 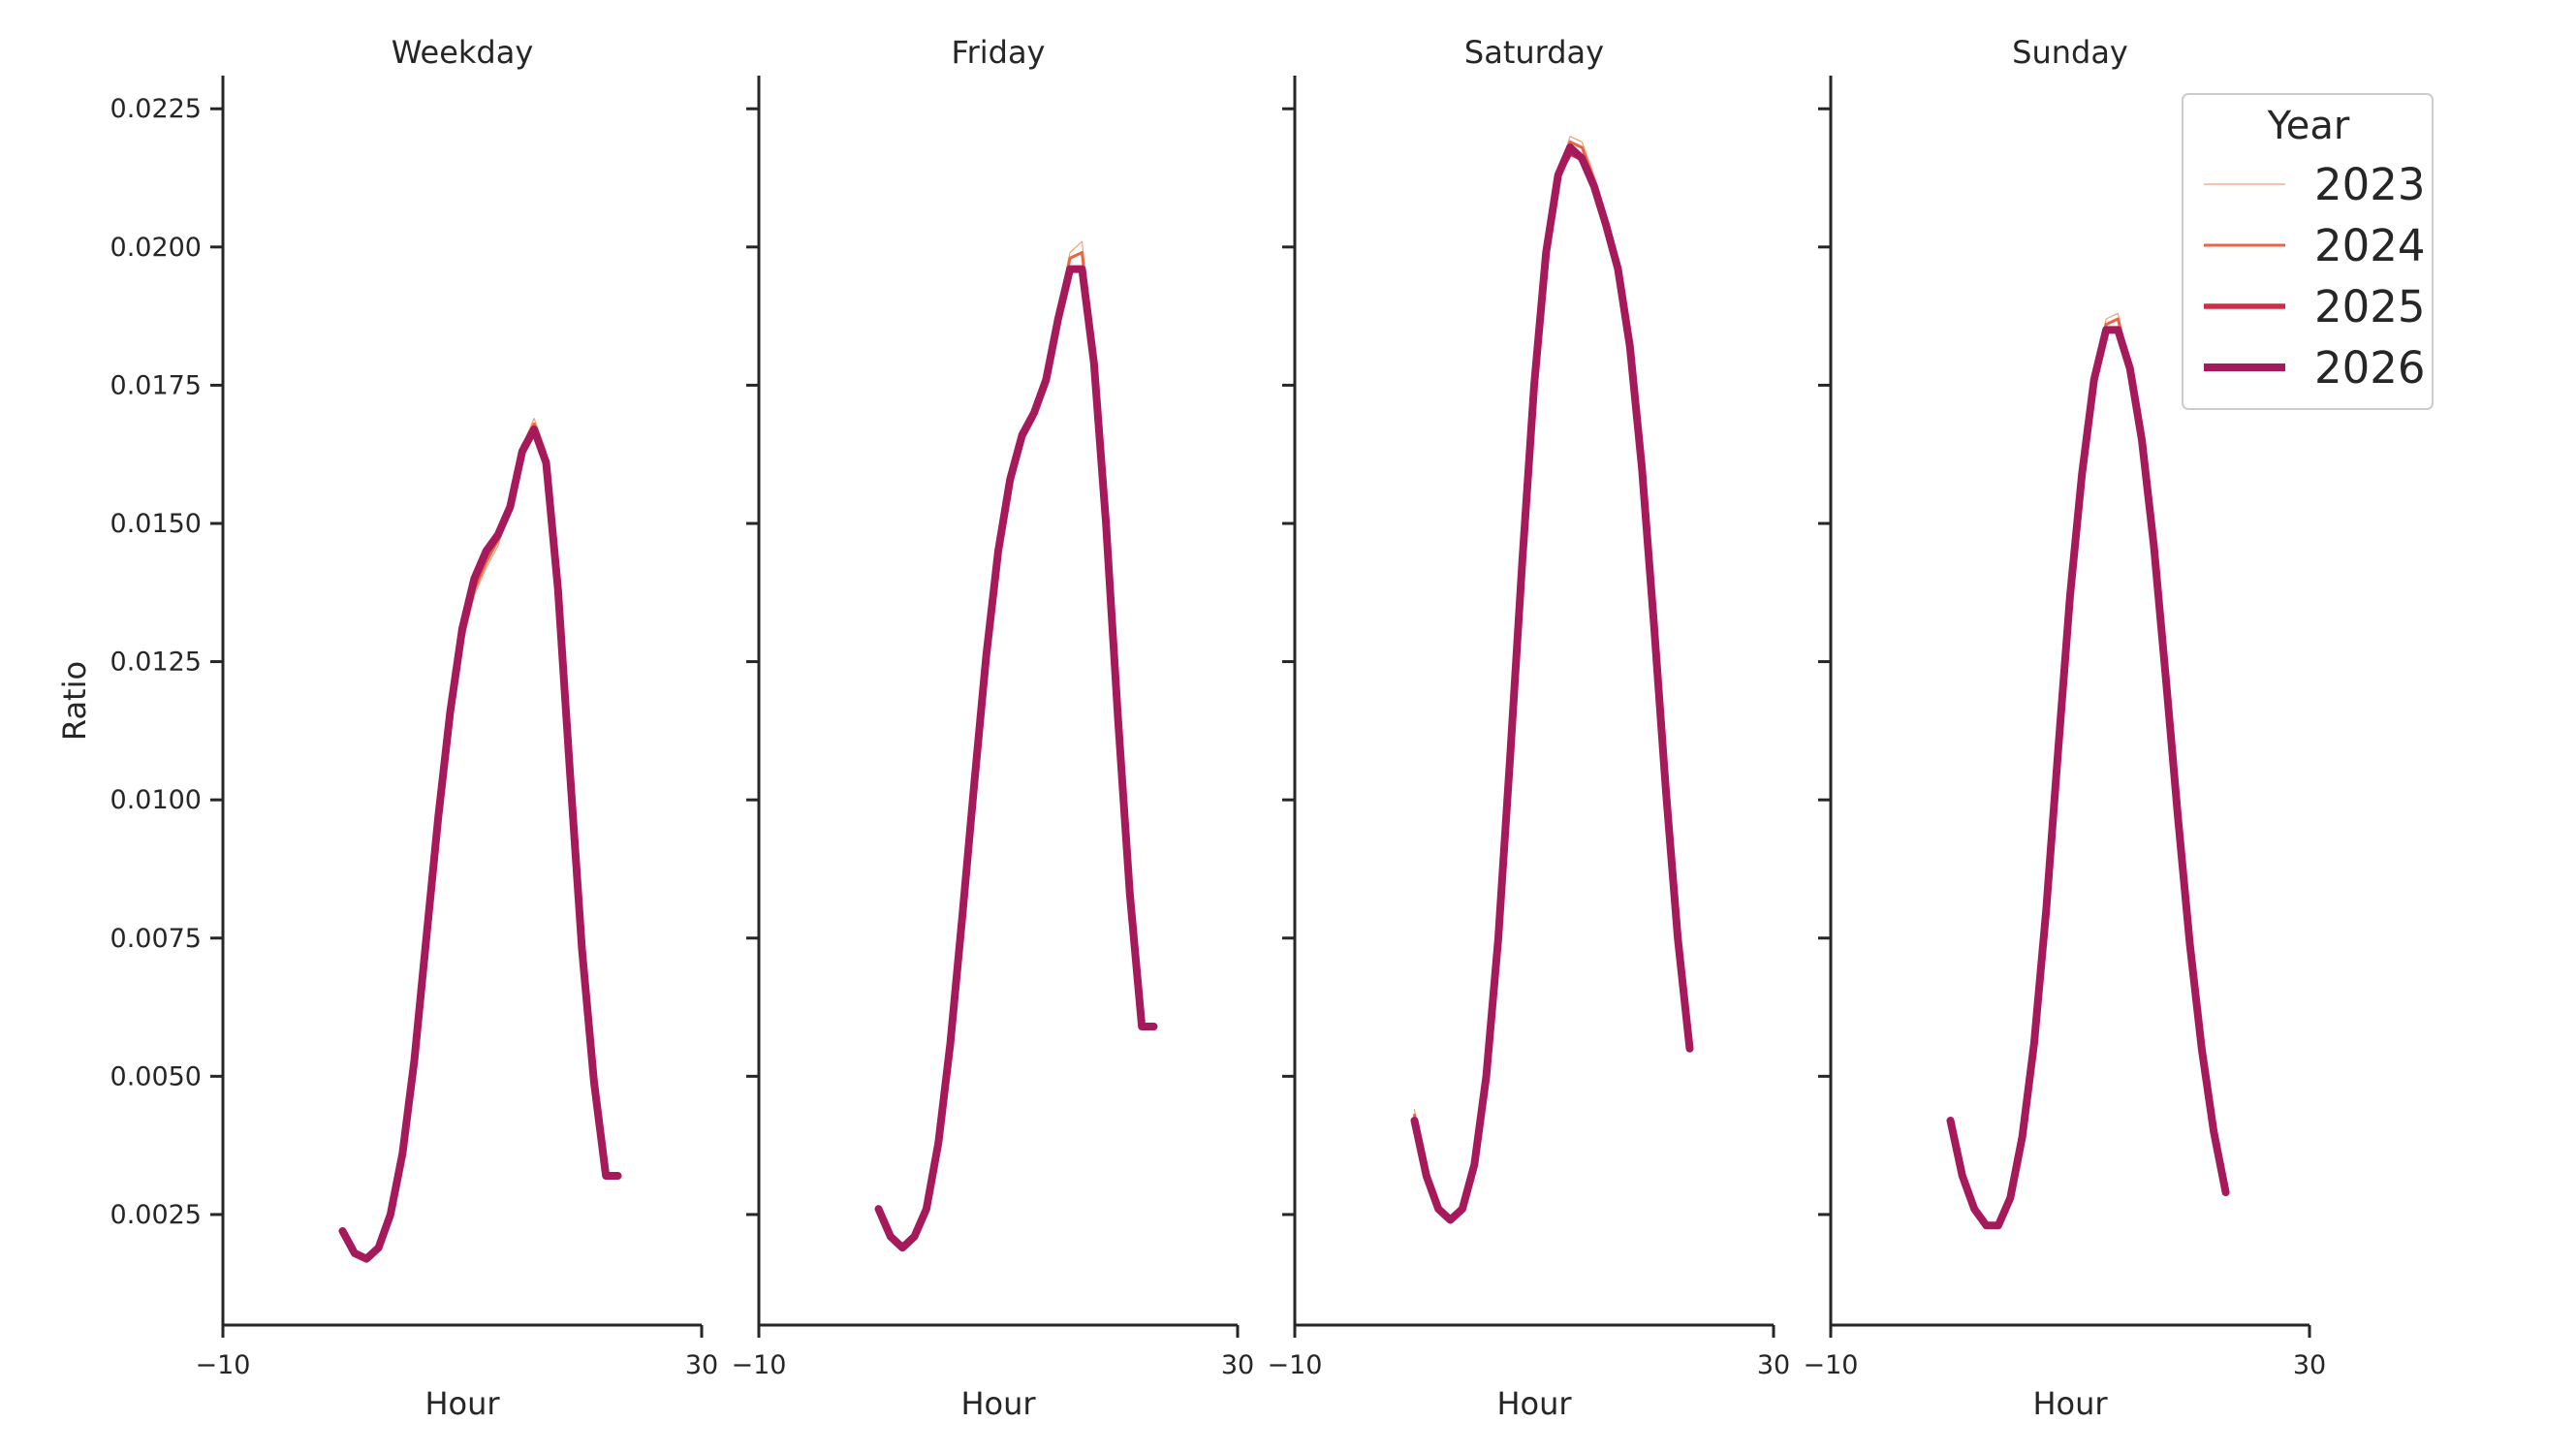 I want to click on legend-label-2026: 2026, so click(x=2370, y=368).